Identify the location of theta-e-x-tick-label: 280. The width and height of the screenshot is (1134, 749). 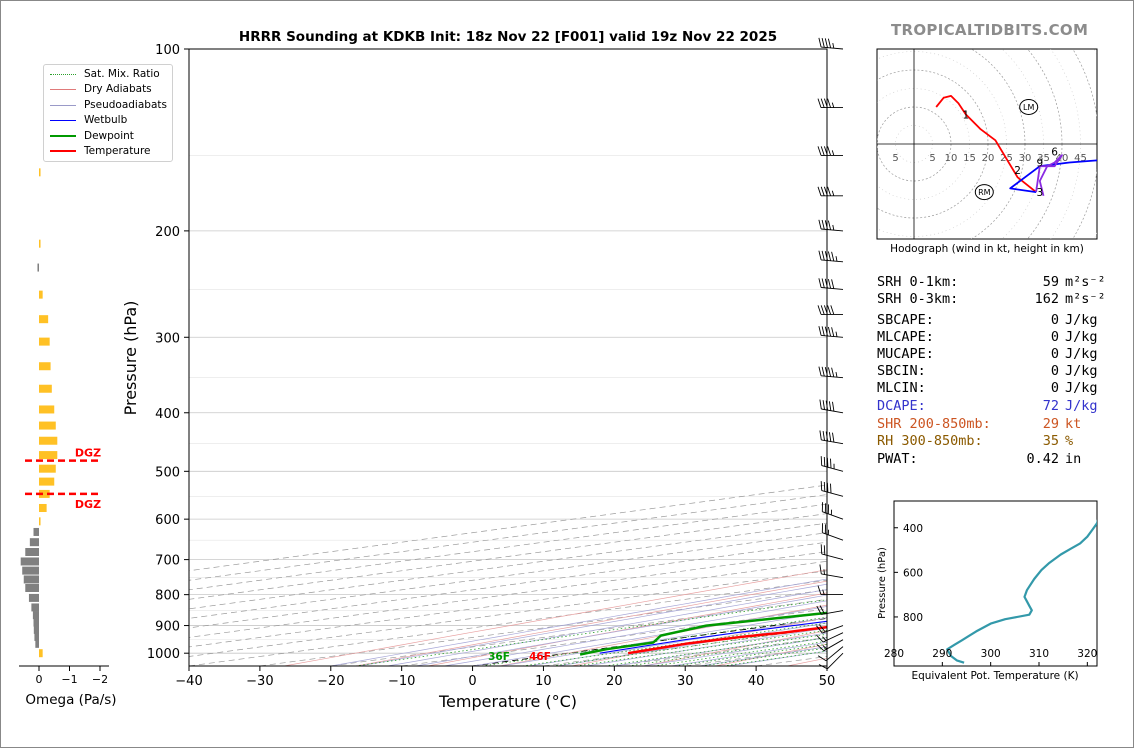
(894, 654).